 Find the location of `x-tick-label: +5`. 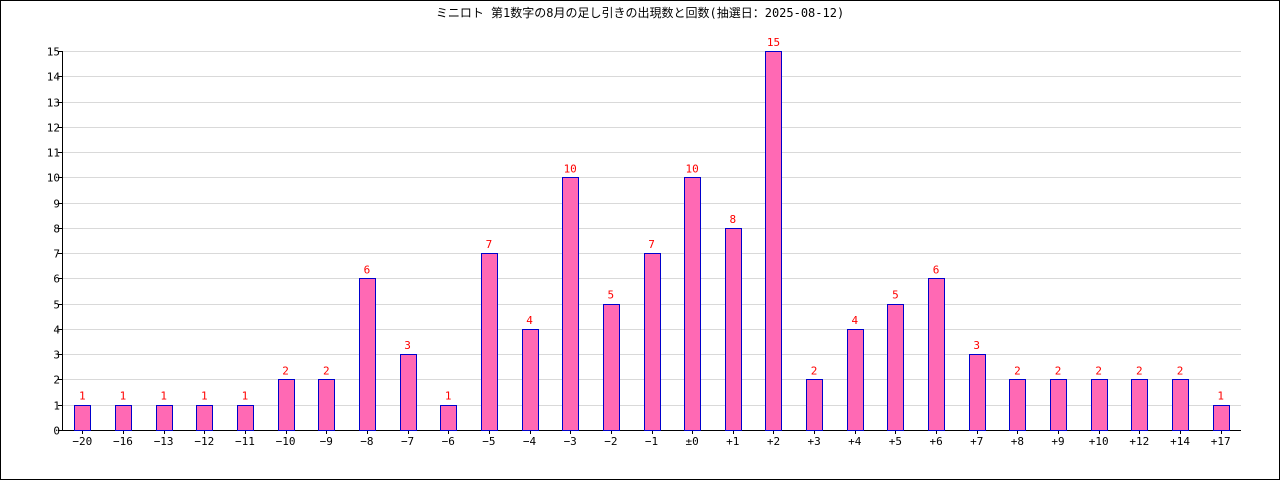

x-tick-label: +5 is located at coordinates (895, 441).